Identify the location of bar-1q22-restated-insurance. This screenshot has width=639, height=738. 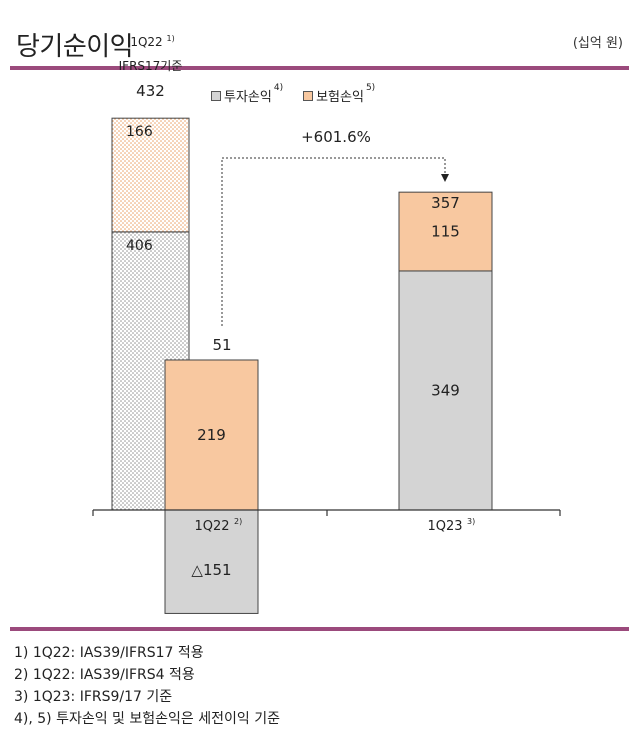
(150, 175).